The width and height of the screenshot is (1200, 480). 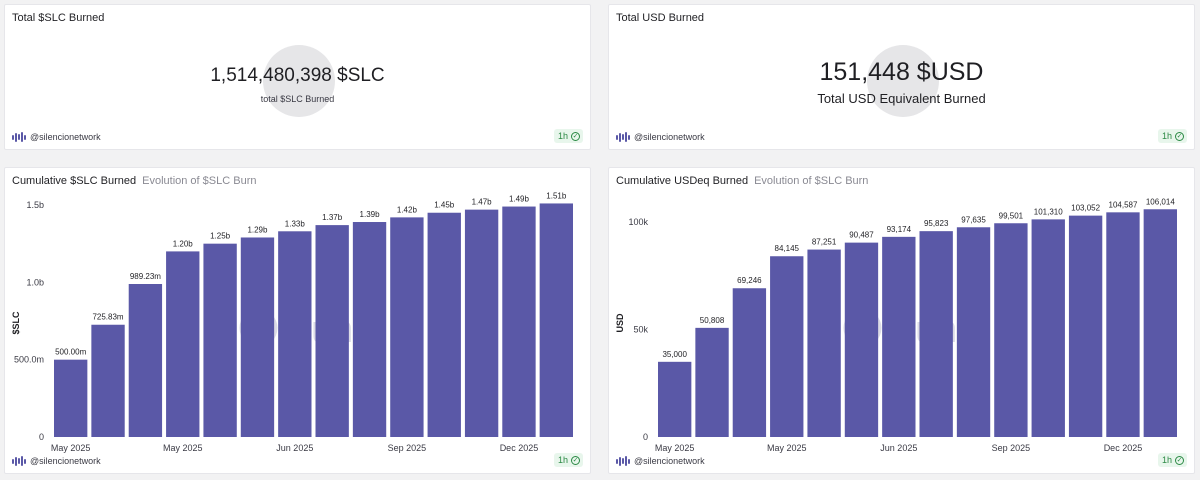 What do you see at coordinates (444, 205) in the screenshot?
I see `data-label: 1.45b` at bounding box center [444, 205].